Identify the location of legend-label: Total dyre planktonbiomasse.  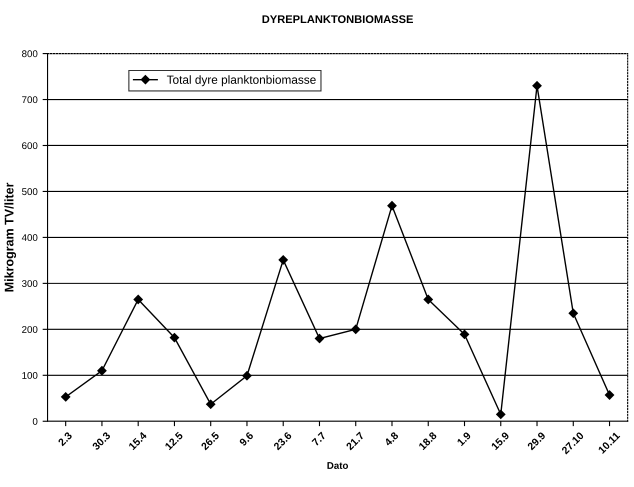
(241, 80).